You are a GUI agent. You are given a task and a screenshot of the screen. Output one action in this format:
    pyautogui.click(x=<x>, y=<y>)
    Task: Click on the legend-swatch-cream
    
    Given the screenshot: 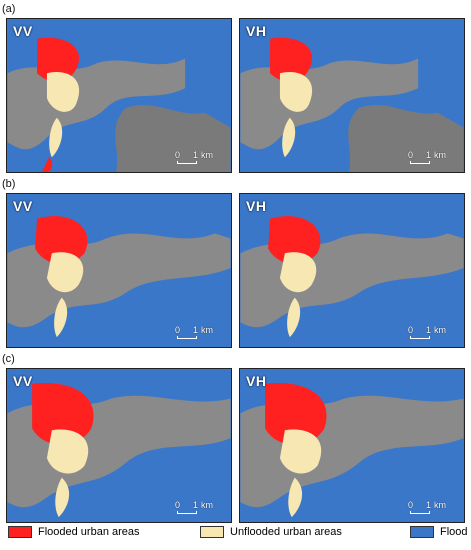 What is the action you would take?
    pyautogui.click(x=212, y=532)
    